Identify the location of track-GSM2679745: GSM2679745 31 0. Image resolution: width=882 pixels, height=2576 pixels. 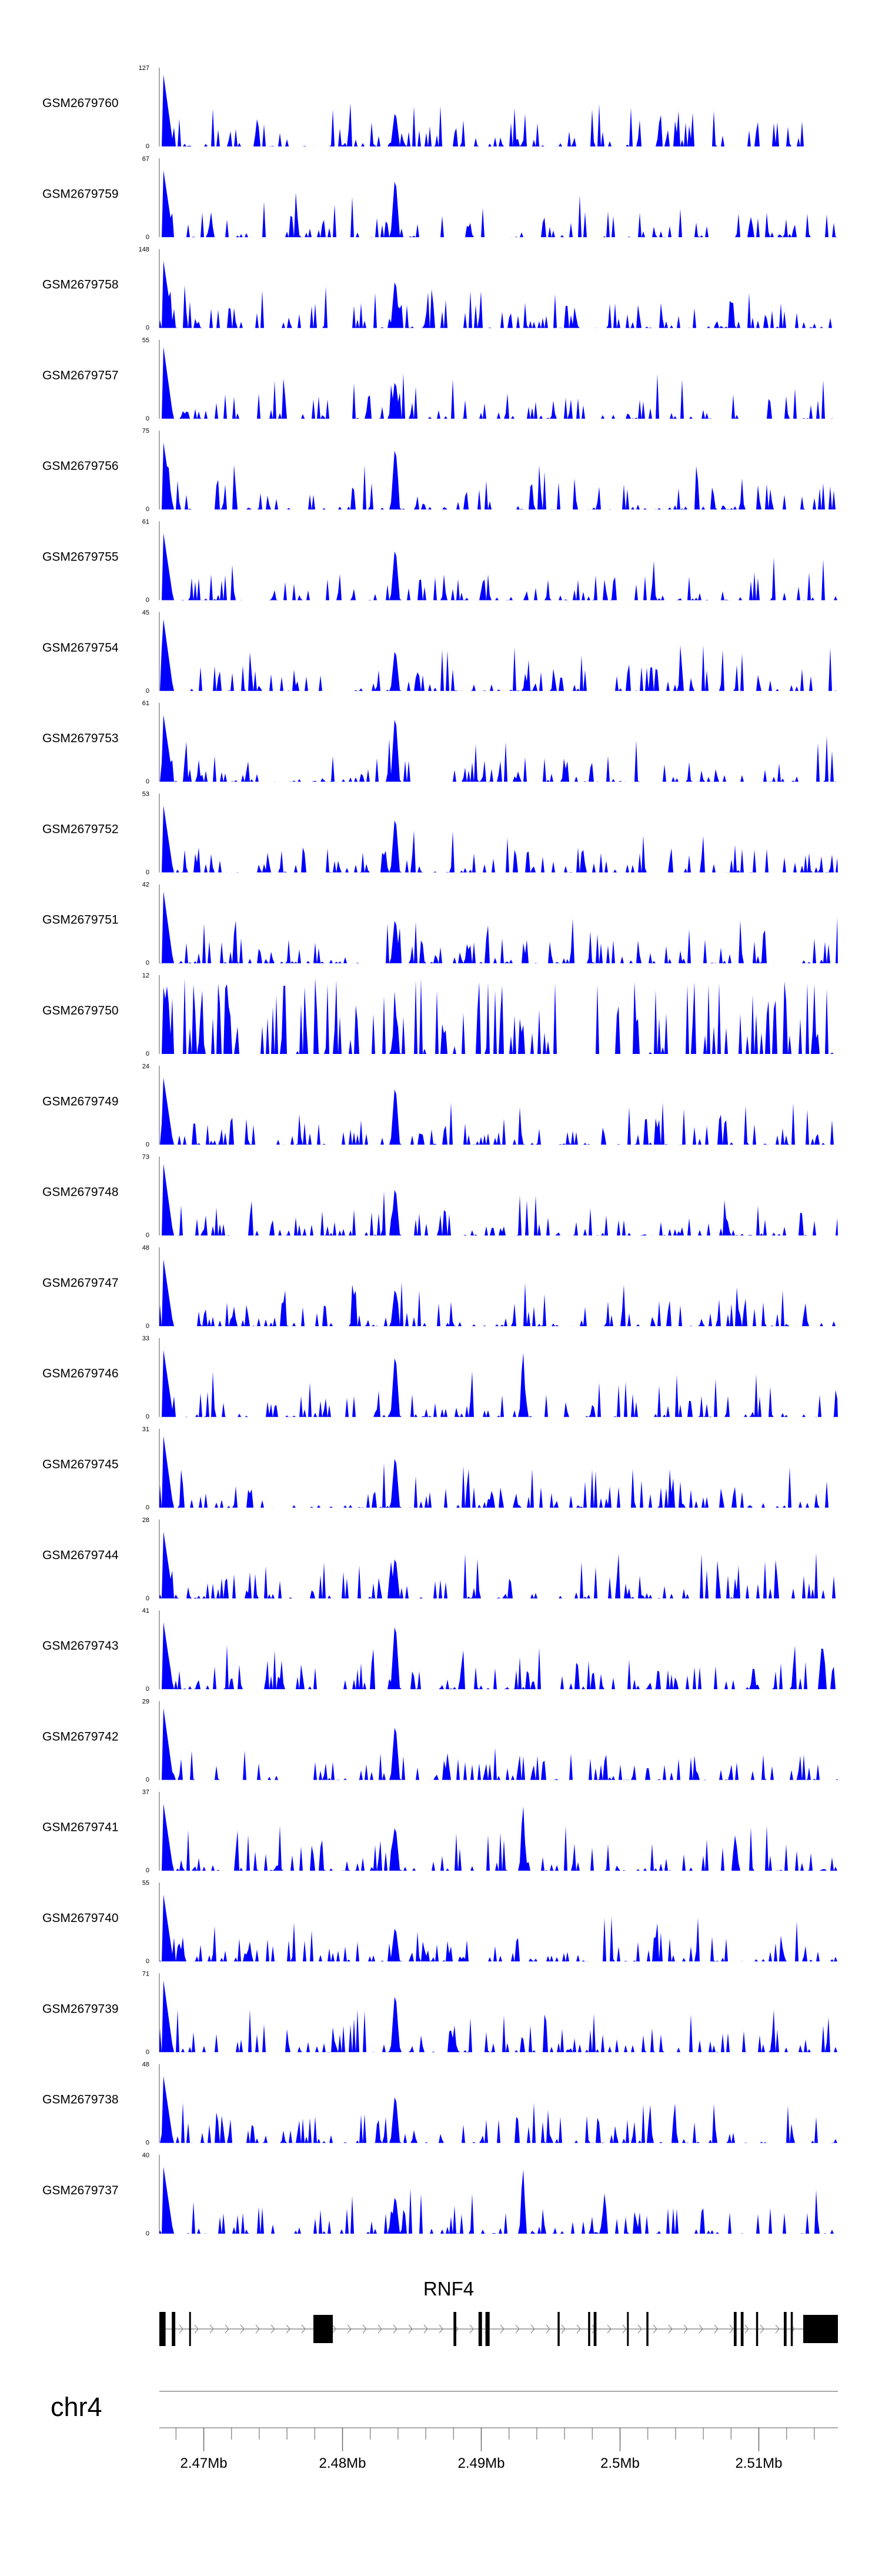
(440, 1468).